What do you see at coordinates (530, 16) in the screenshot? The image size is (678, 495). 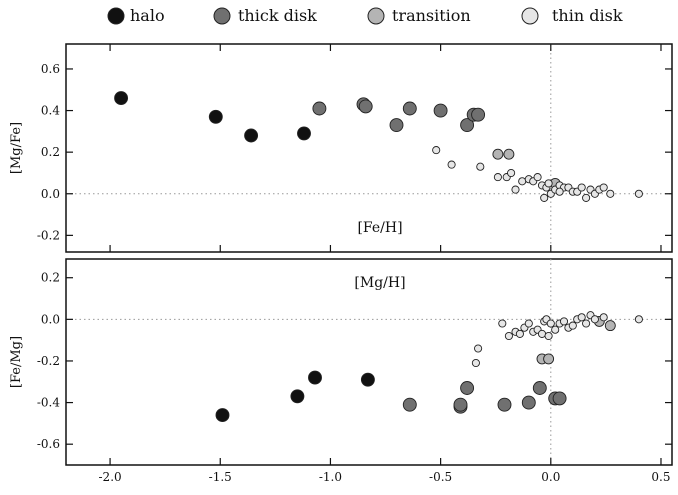 I see `legend-marker-thin-disk` at bounding box center [530, 16].